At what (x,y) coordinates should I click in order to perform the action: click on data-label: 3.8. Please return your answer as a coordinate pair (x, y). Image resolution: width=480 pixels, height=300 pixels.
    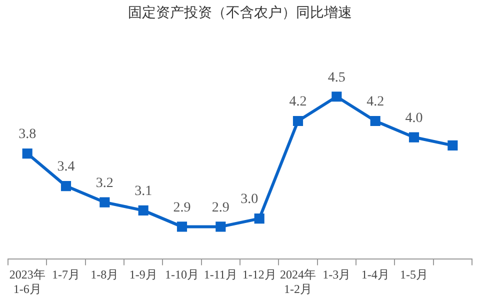
    Looking at the image, I should click on (27, 134).